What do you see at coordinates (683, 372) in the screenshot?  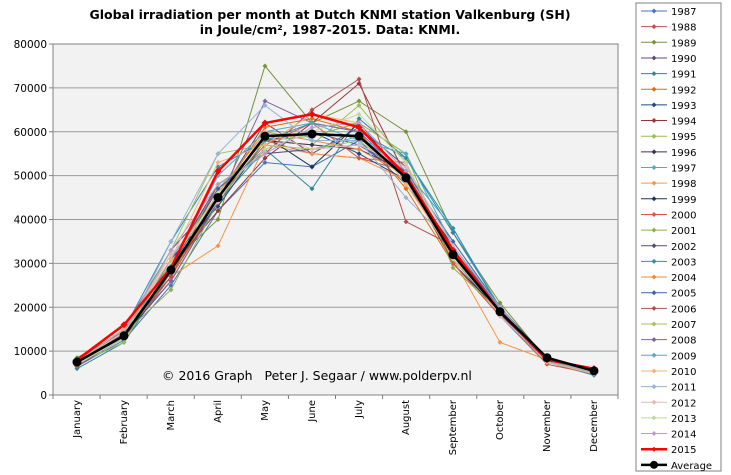 I see `legend-label: 2010` at bounding box center [683, 372].